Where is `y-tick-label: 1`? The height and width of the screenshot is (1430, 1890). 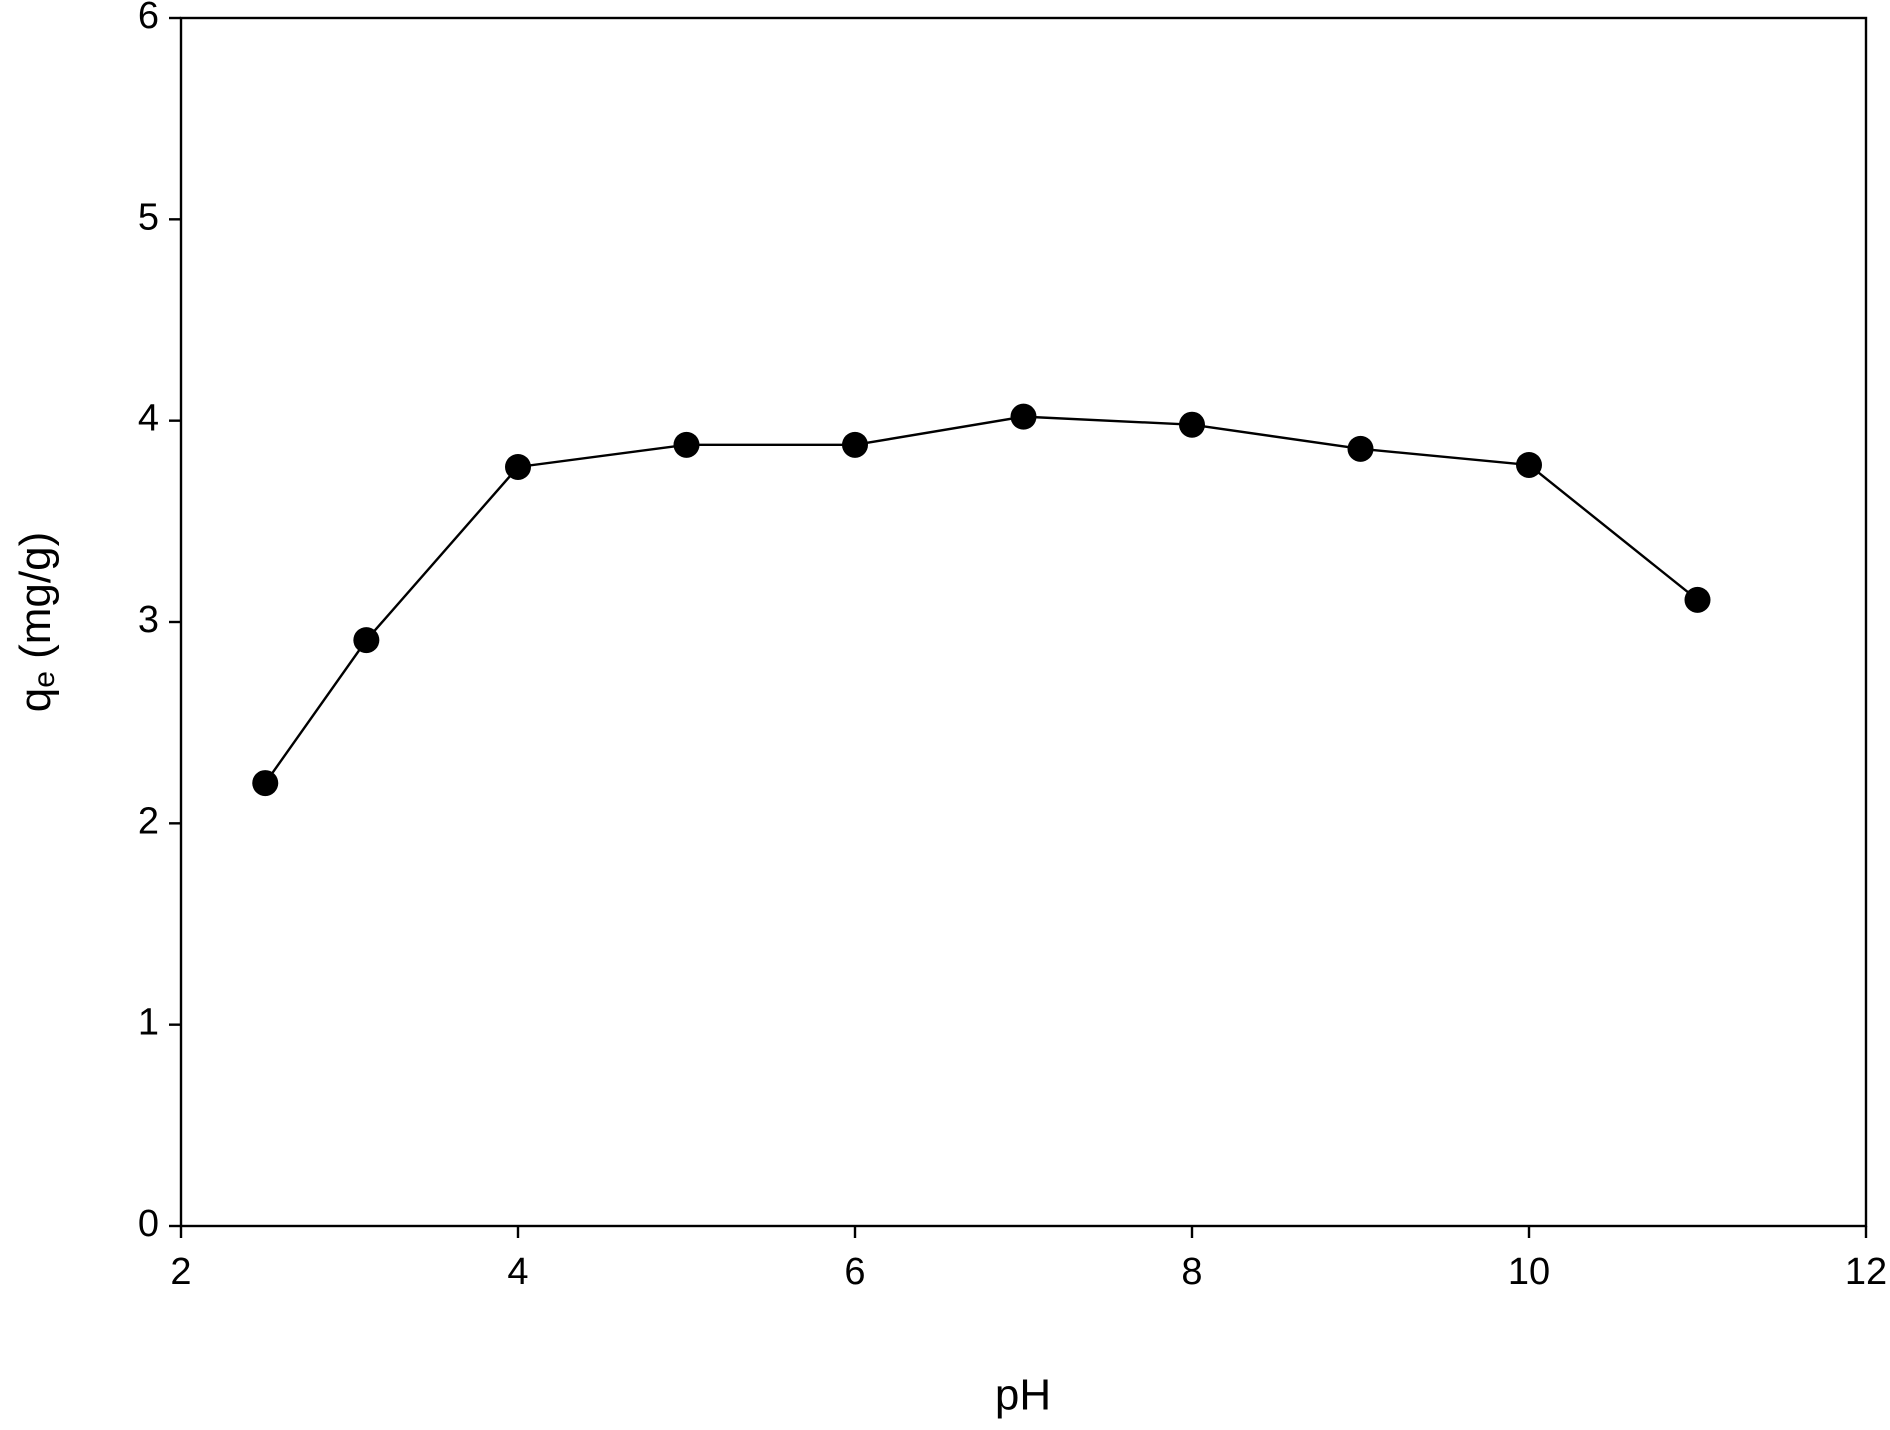 y-tick-label: 1 is located at coordinates (148, 1023).